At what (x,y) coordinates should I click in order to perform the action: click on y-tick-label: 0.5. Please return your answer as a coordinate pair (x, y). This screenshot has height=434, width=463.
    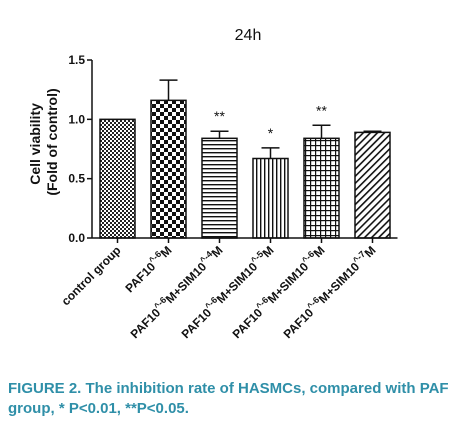
    Looking at the image, I should click on (76, 179).